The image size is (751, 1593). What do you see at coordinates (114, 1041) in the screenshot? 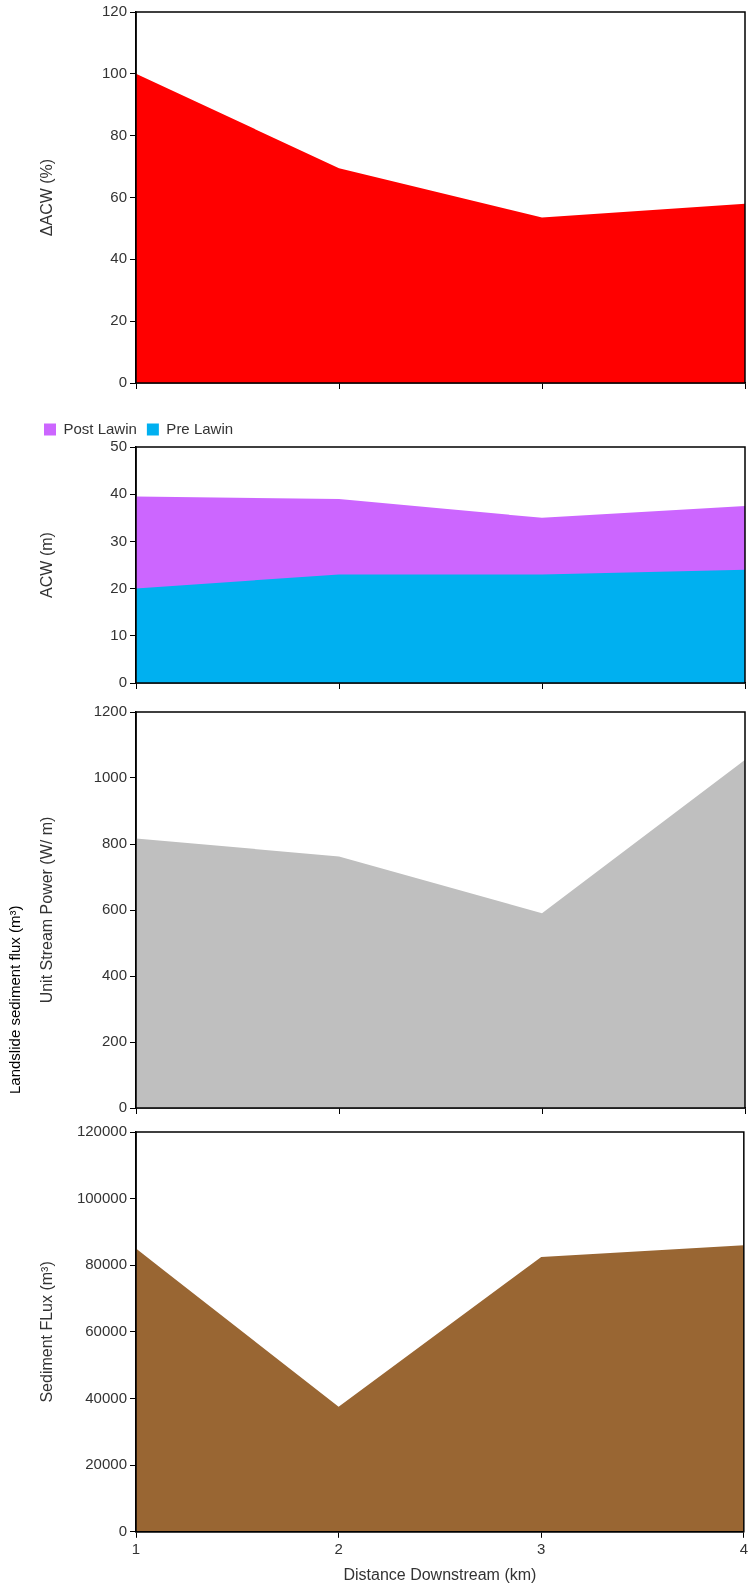
I see `y-tick-label: 200` at bounding box center [114, 1041].